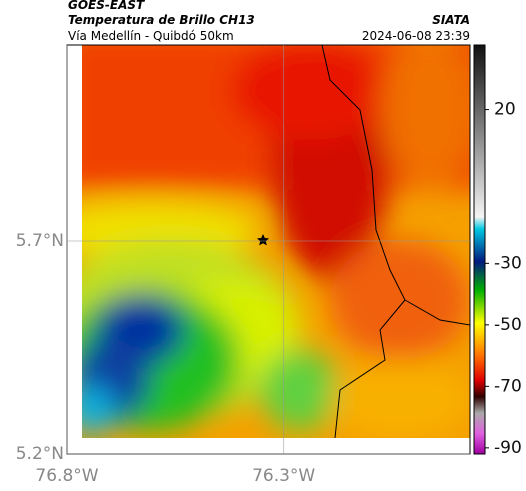 The image size is (526, 491). What do you see at coordinates (40, 454) in the screenshot?
I see `lat-tick-label: 5.2°N` at bounding box center [40, 454].